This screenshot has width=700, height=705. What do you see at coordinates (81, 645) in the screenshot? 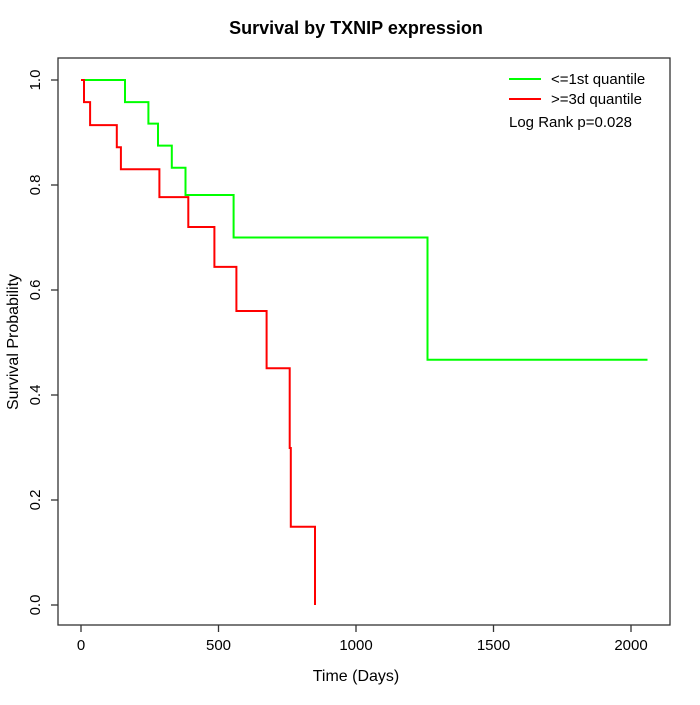
I see `x-axis-tick-label: 0` at bounding box center [81, 645].